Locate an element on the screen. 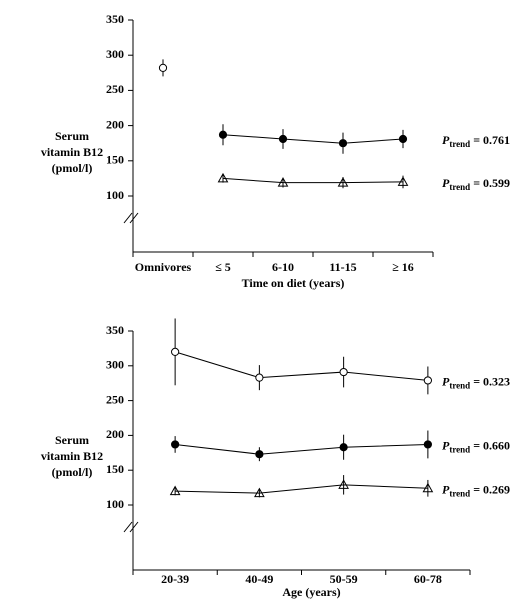 This screenshot has height=599, width=532. x-tick-label: 40-49 is located at coordinates (259, 579).